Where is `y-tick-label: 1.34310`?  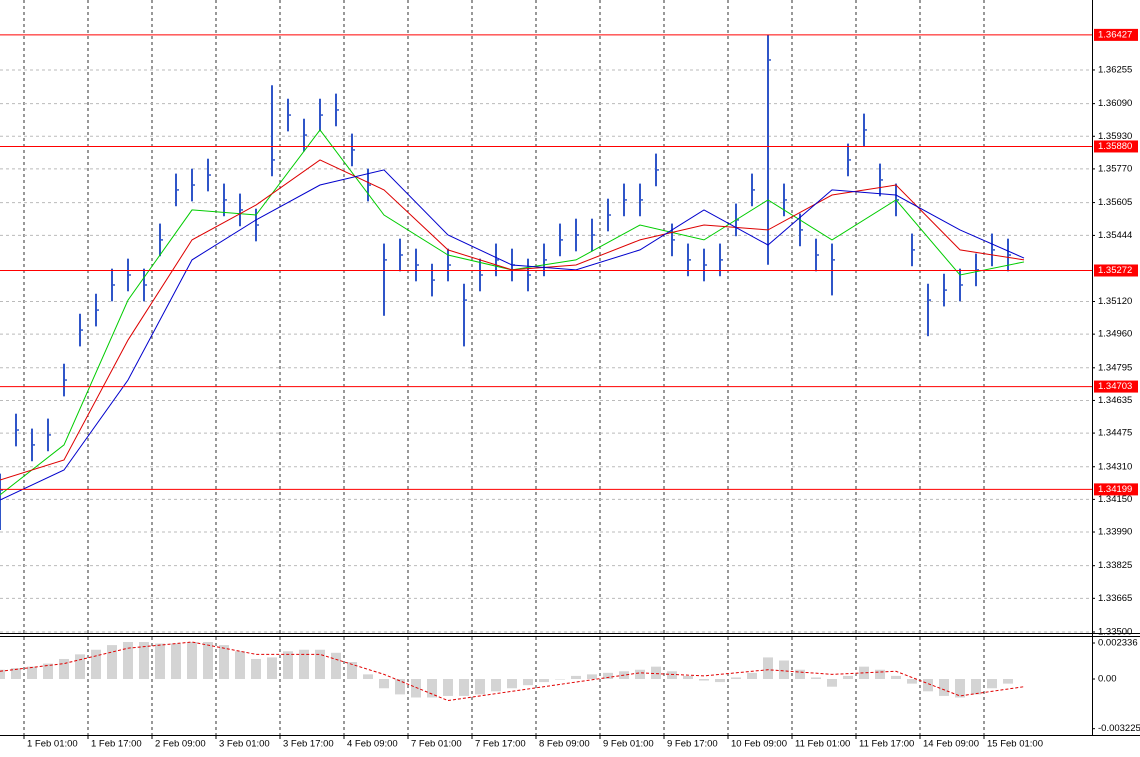
y-tick-label: 1.34310 is located at coordinates (1115, 466).